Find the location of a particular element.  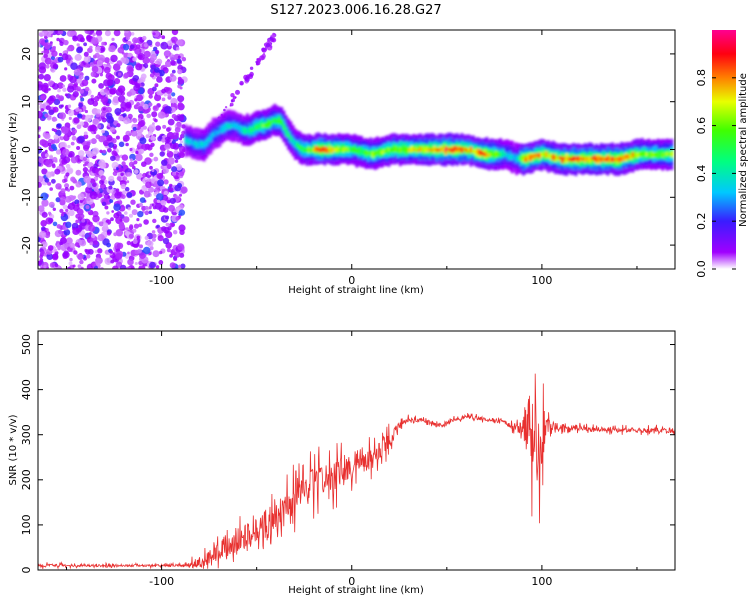

snr-y-tick-label: 0 is located at coordinates (26, 570).